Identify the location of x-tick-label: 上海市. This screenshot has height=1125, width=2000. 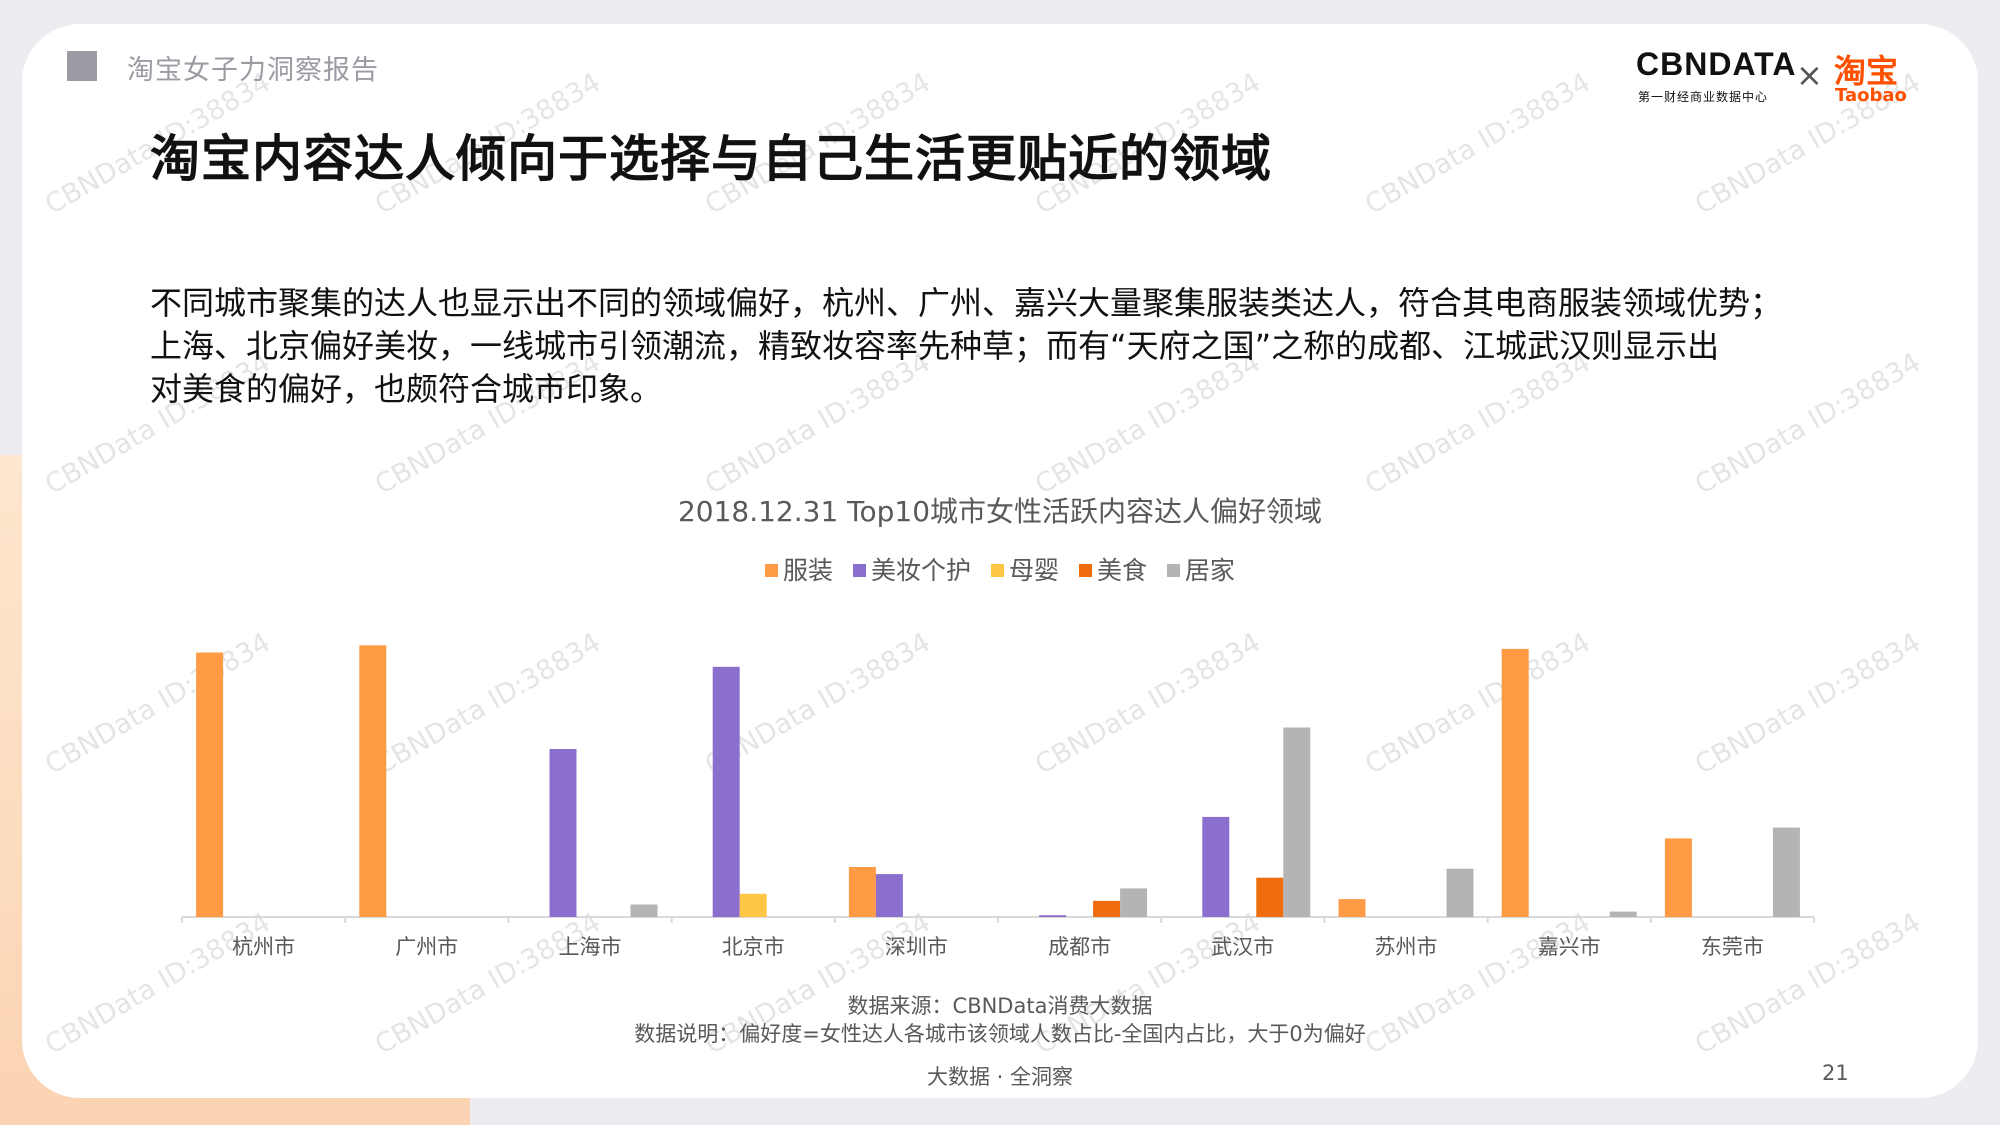
(590, 947).